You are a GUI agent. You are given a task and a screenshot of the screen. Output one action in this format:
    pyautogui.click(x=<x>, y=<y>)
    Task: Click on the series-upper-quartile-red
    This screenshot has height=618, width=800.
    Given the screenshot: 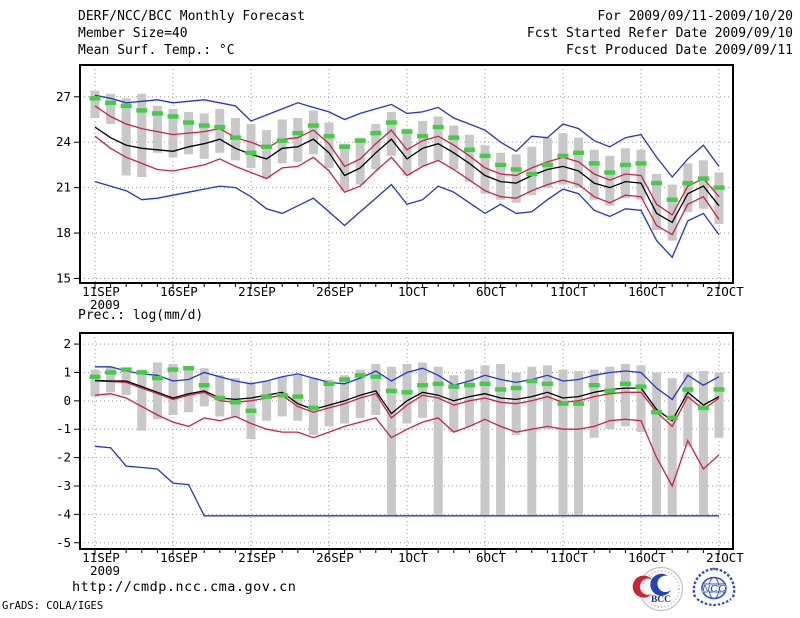 What is the action you would take?
    pyautogui.click(x=407, y=160)
    